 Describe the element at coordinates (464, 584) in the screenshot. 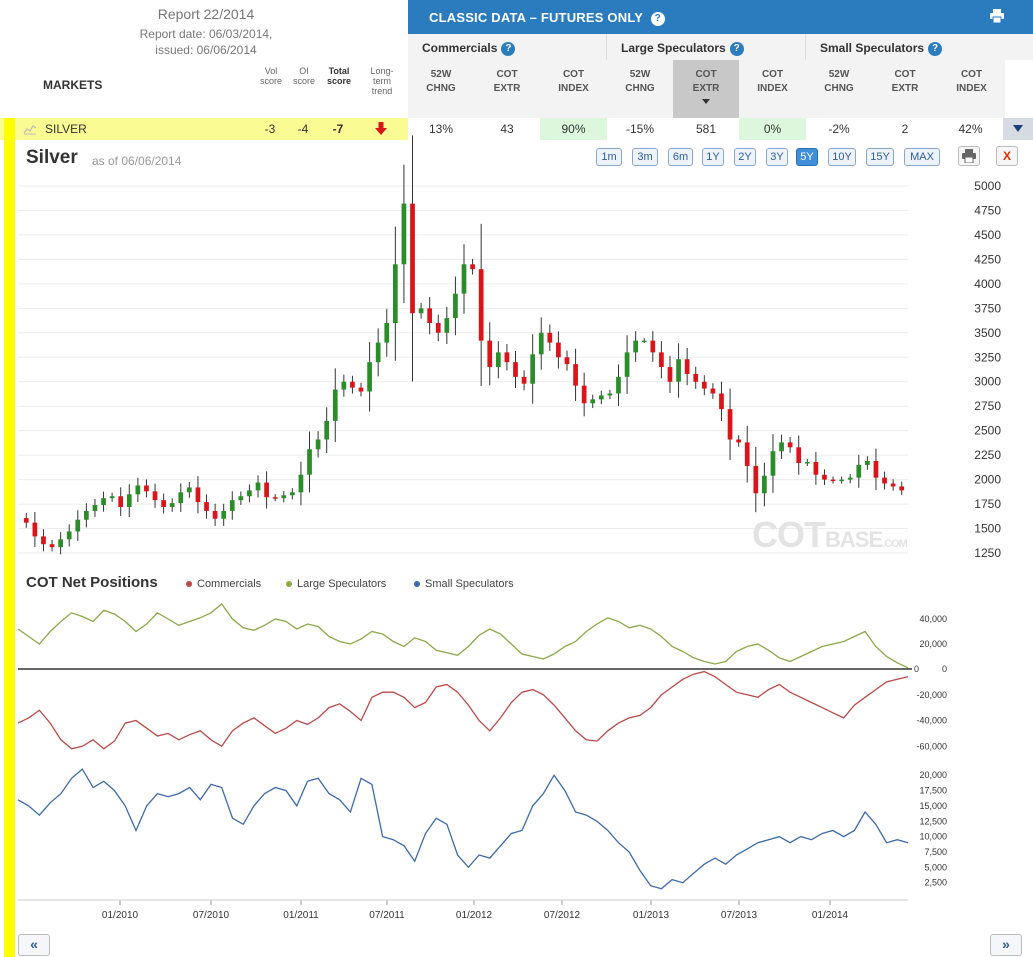

I see `legend-small-speculators: Small Speculators` at that location.